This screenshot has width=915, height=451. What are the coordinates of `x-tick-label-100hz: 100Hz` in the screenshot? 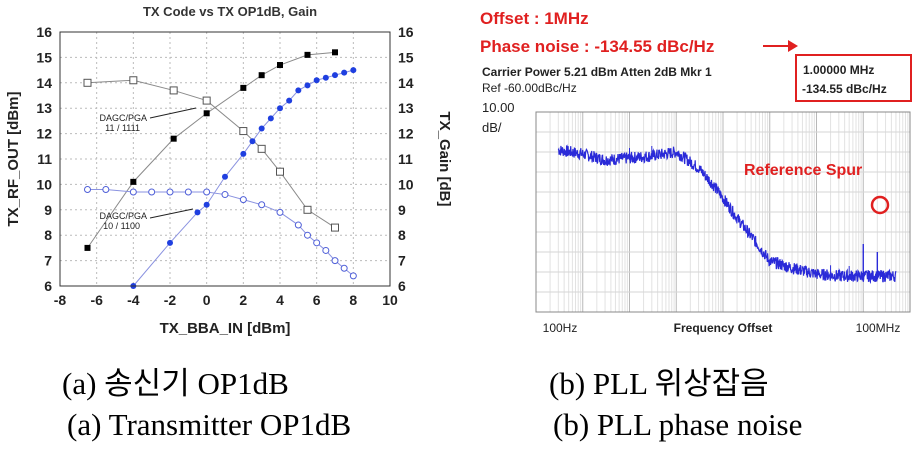 It's located at (560, 328).